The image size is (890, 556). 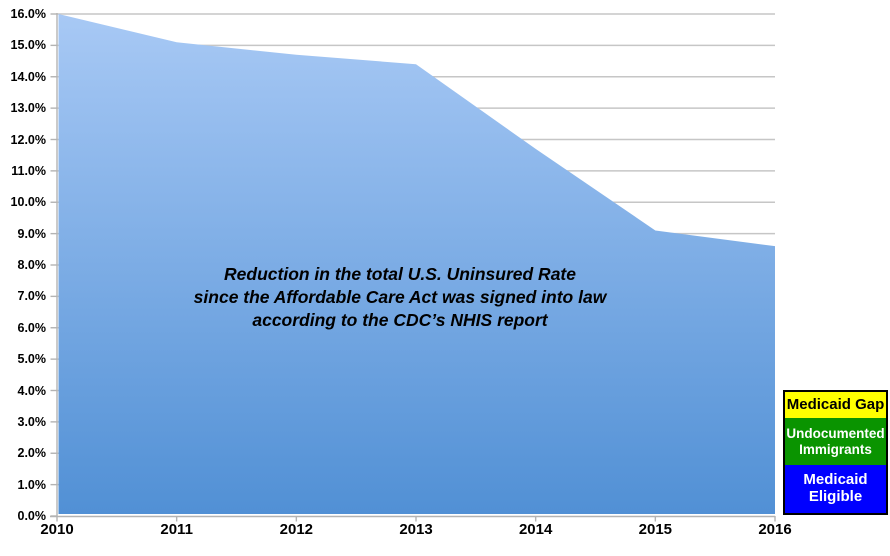 What do you see at coordinates (28, 76) in the screenshot?
I see `y-tick-label: 14.0%` at bounding box center [28, 76].